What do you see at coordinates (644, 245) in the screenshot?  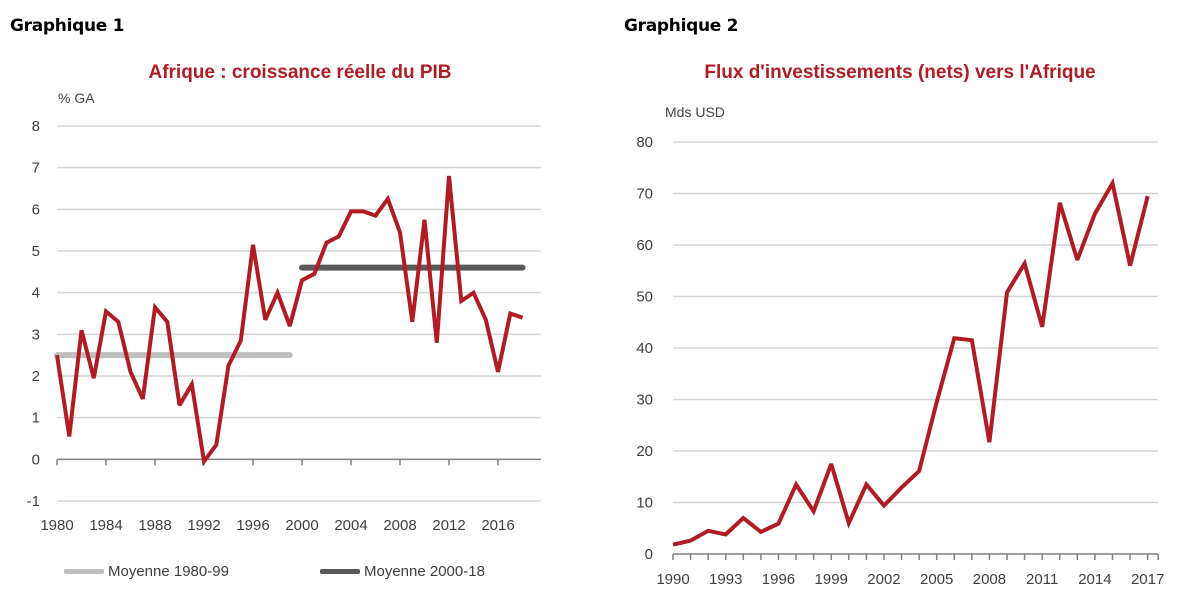 I see `chart2-y-tick-label: 60` at bounding box center [644, 245].